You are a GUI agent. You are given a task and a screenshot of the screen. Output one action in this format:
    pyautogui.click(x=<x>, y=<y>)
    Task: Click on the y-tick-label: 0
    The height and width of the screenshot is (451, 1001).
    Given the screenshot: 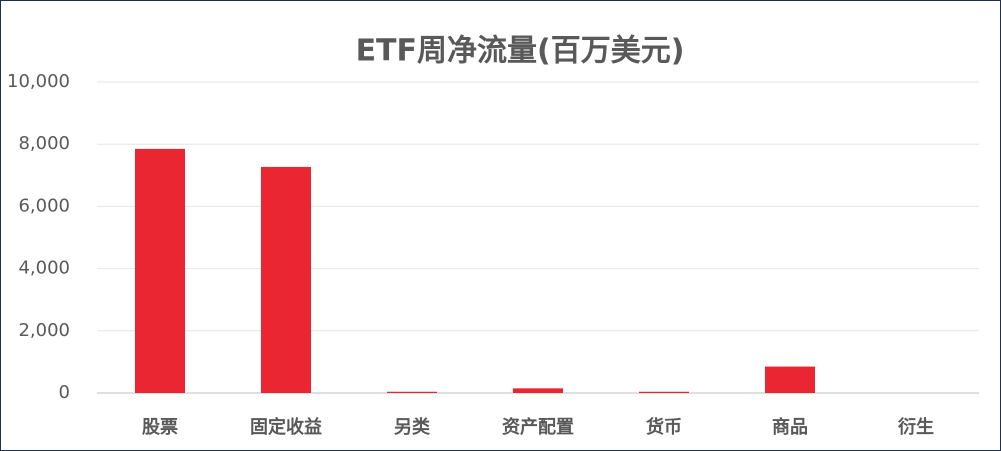 What is the action you would take?
    pyautogui.click(x=64, y=392)
    